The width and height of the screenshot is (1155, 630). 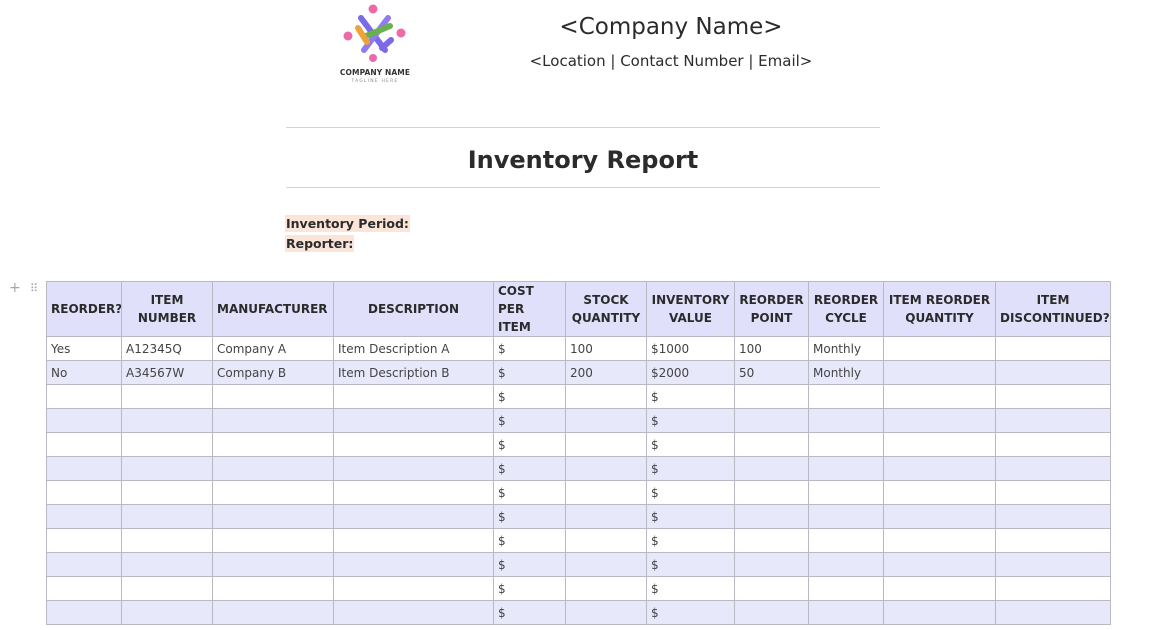 I want to click on cell-reorder: No, so click(x=84, y=372).